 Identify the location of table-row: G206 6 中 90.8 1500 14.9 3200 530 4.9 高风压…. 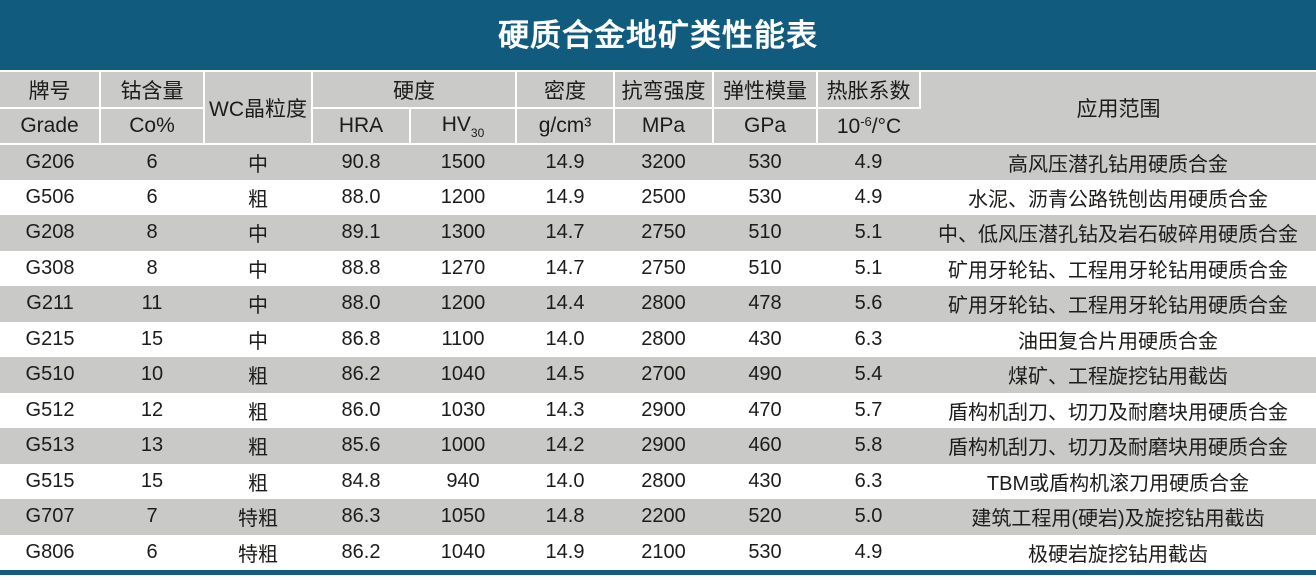
(658, 162).